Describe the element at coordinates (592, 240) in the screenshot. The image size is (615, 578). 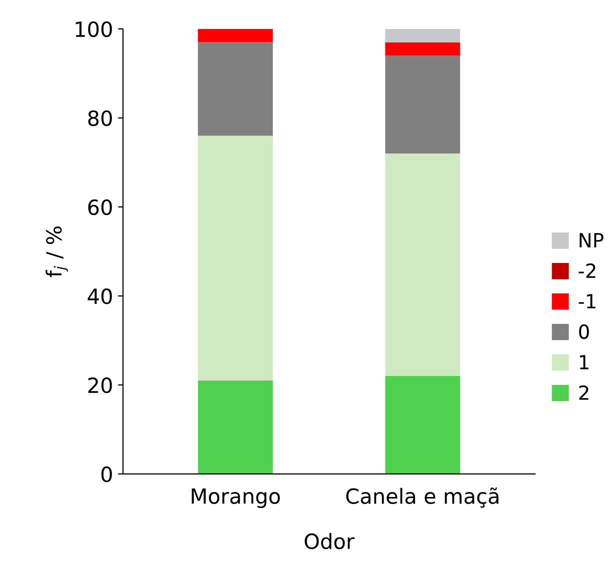
I see `legend-label: NP` at that location.